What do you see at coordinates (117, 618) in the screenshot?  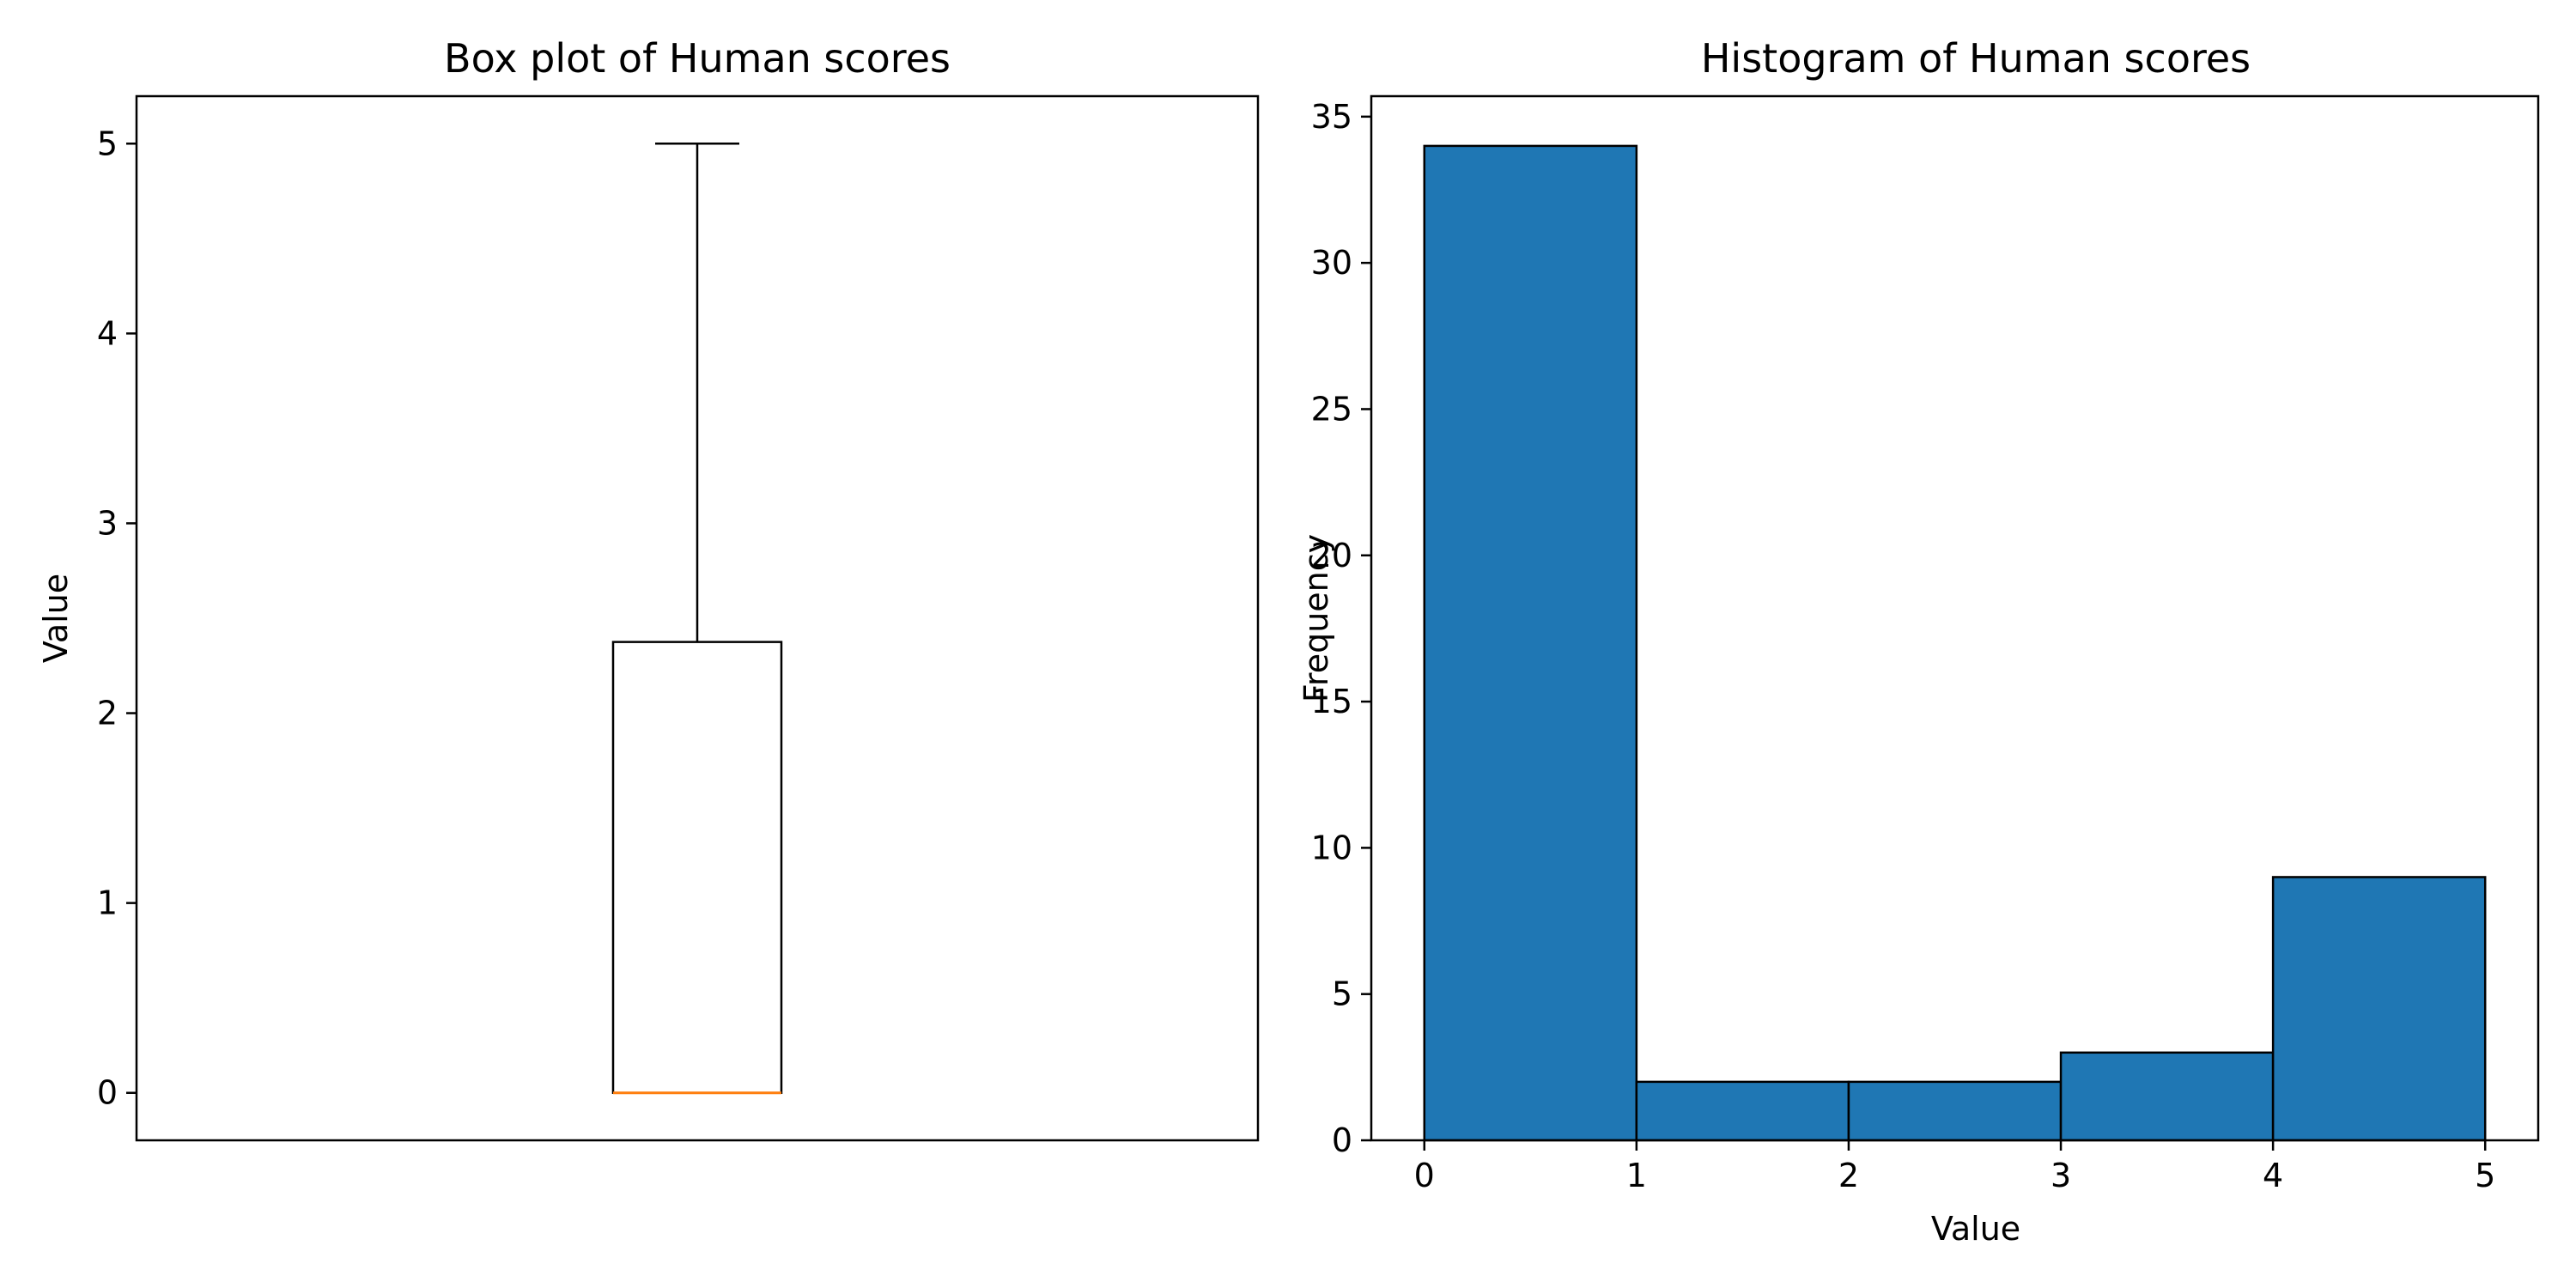 I see `box-plot-y-ticks: 0 1 2 3 4 5` at bounding box center [117, 618].